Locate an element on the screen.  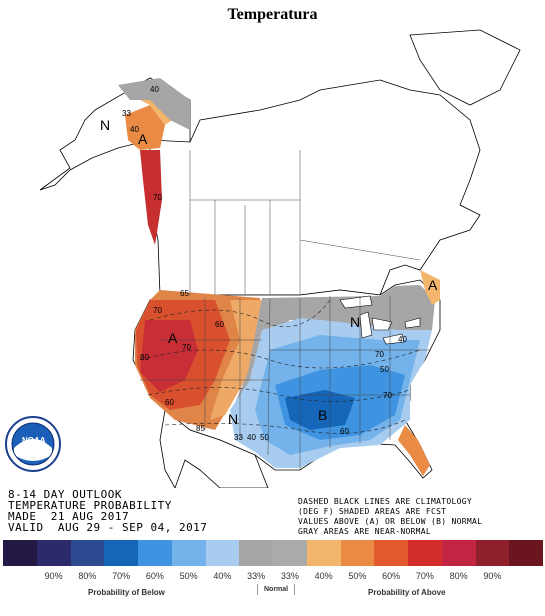
midwest-gray is located at coordinates (333, 347).